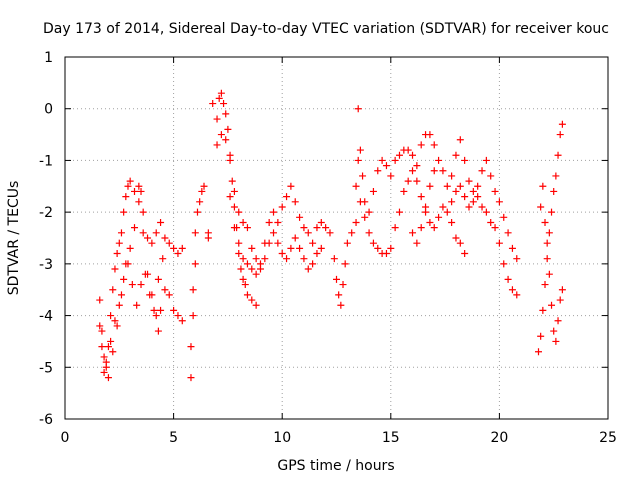 The width and height of the screenshot is (640, 480). Describe the element at coordinates (282, 438) in the screenshot. I see `x-tick-label: 10` at that location.